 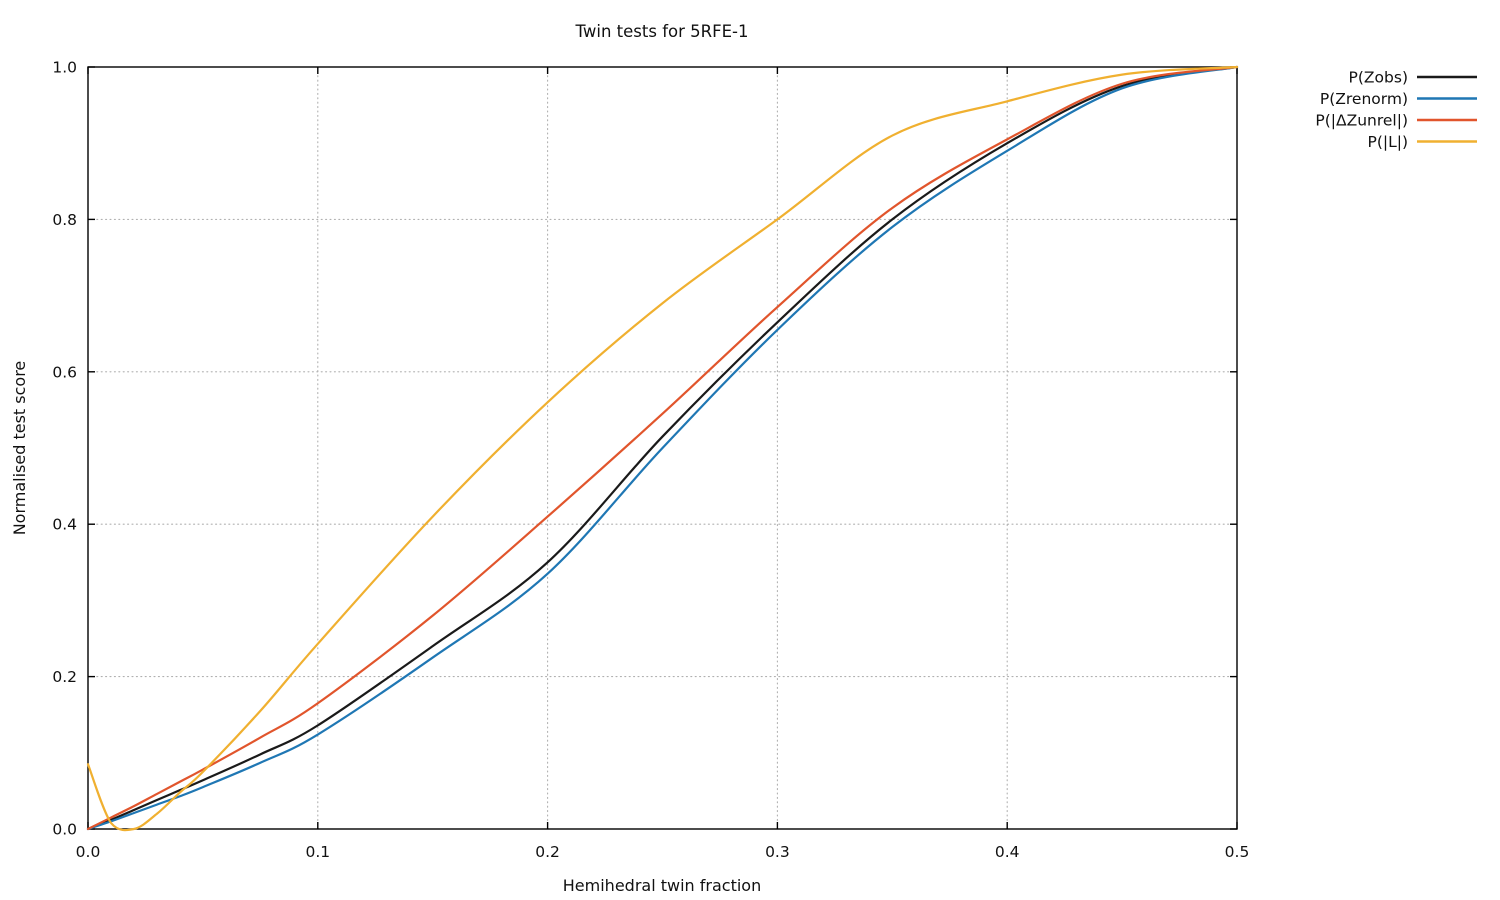 I want to click on legend-label: P(Zrenorm), so click(x=1364, y=99).